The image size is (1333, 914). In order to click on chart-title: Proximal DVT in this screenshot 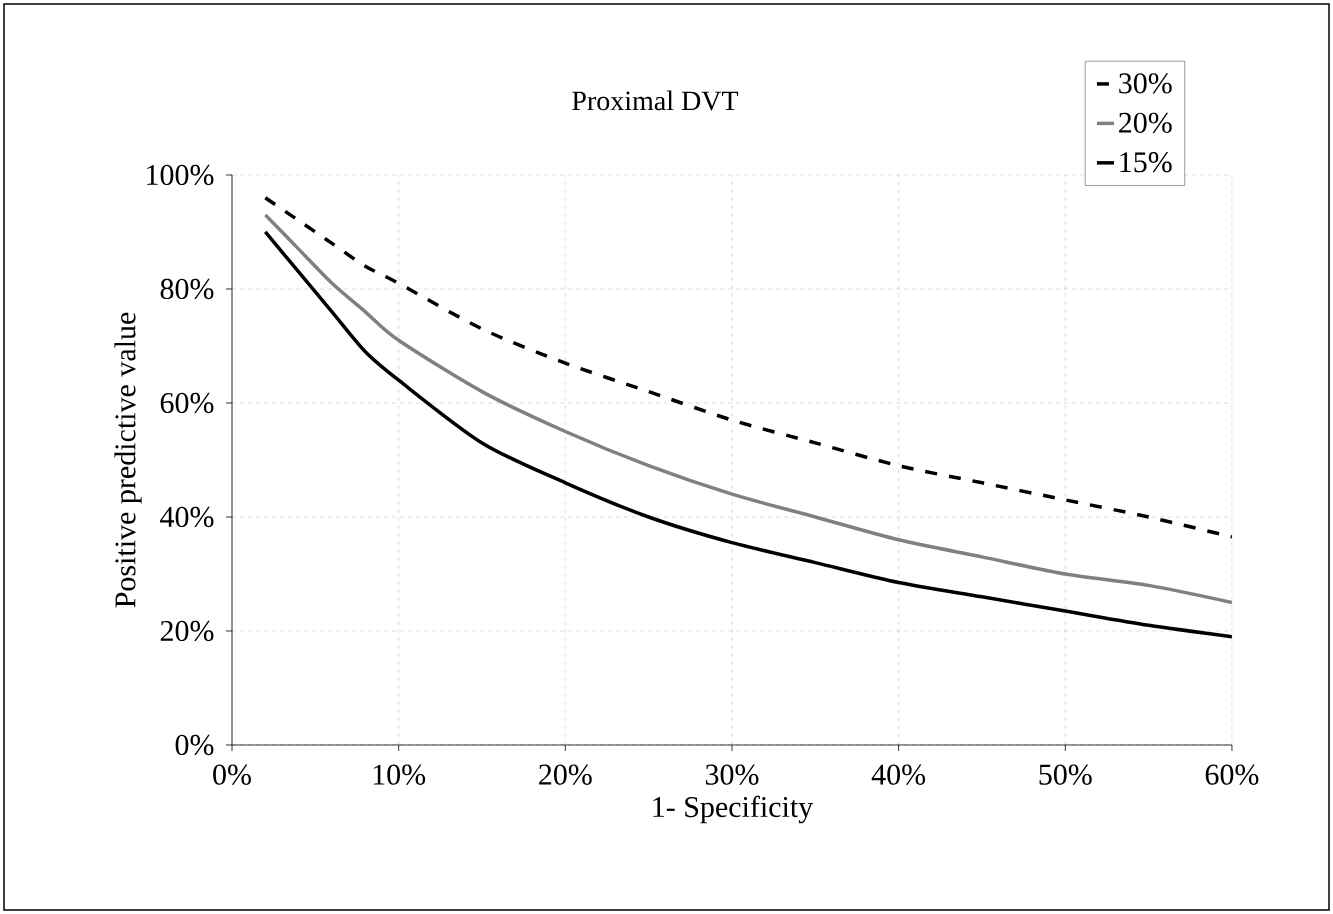, I will do `click(655, 100)`.